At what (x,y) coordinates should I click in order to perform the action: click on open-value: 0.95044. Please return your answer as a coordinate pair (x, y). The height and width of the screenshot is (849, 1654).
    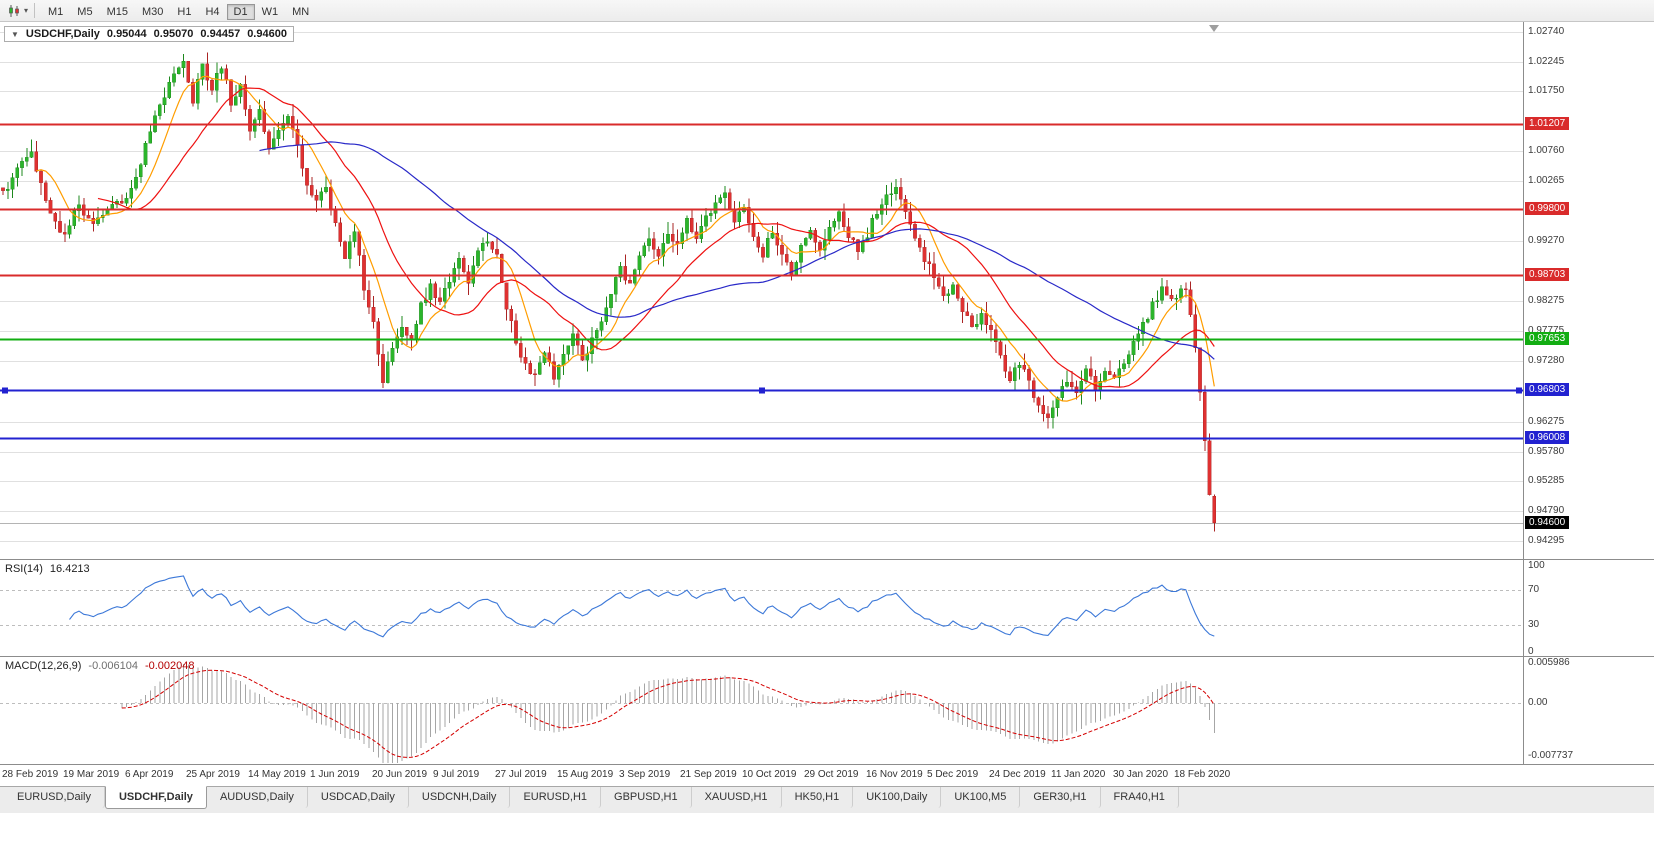
    Looking at the image, I should click on (126, 34).